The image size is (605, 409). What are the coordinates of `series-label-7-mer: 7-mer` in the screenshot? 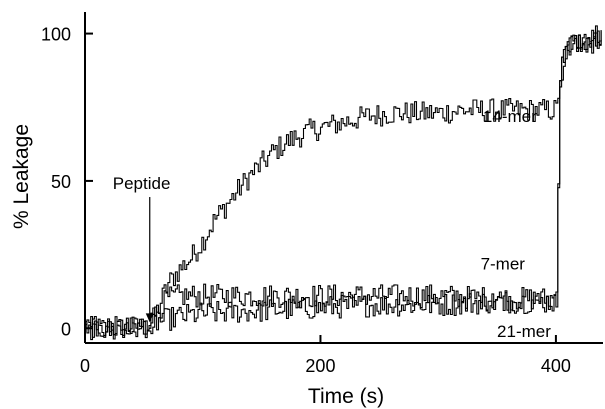 It's located at (503, 263).